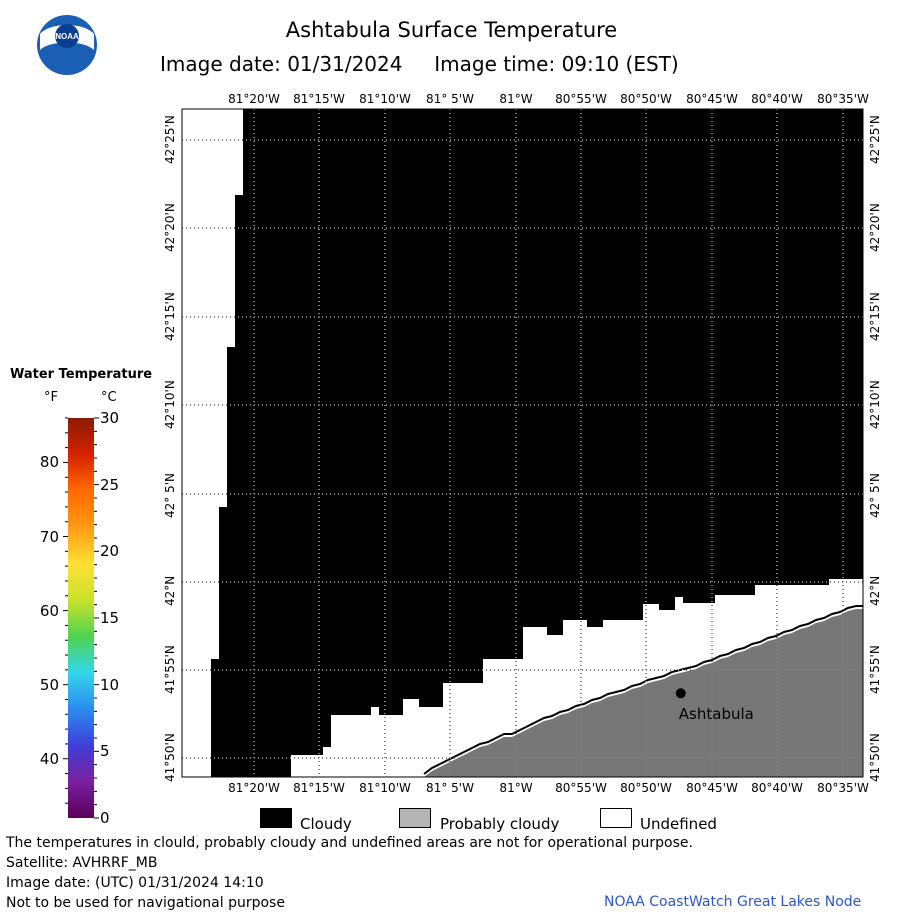  Describe the element at coordinates (105, 818) in the screenshot. I see `celsius-tick-label: 0` at that location.